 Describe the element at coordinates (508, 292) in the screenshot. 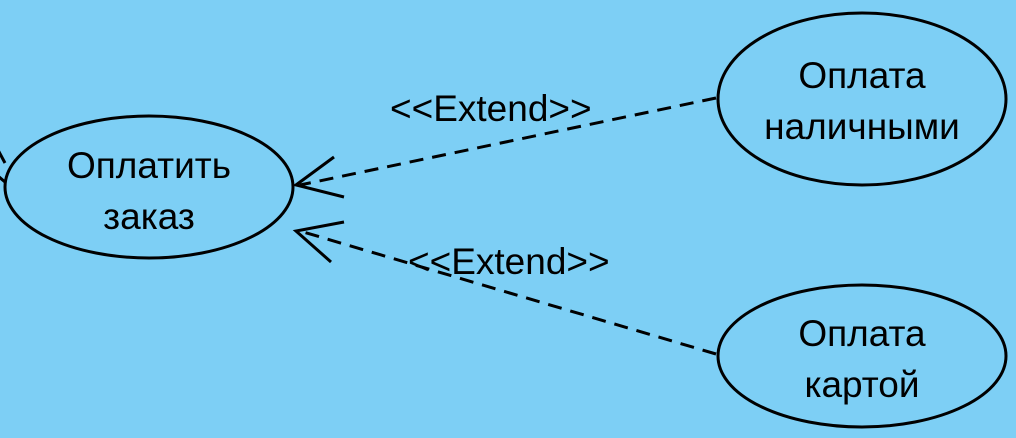

I see `extend-line-card` at that location.